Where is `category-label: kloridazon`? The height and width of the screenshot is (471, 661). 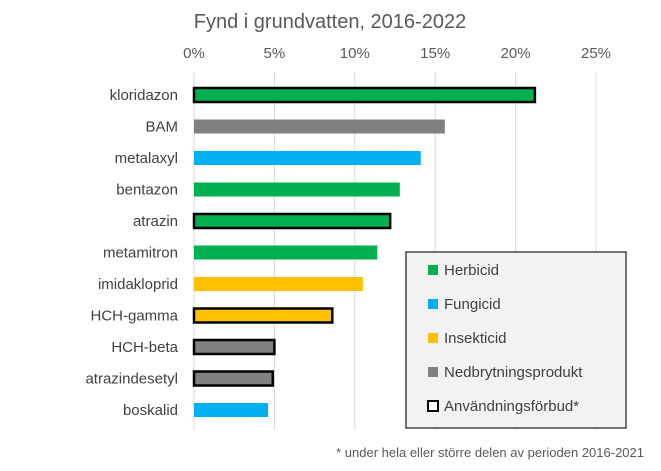 category-label: kloridazon is located at coordinates (144, 95).